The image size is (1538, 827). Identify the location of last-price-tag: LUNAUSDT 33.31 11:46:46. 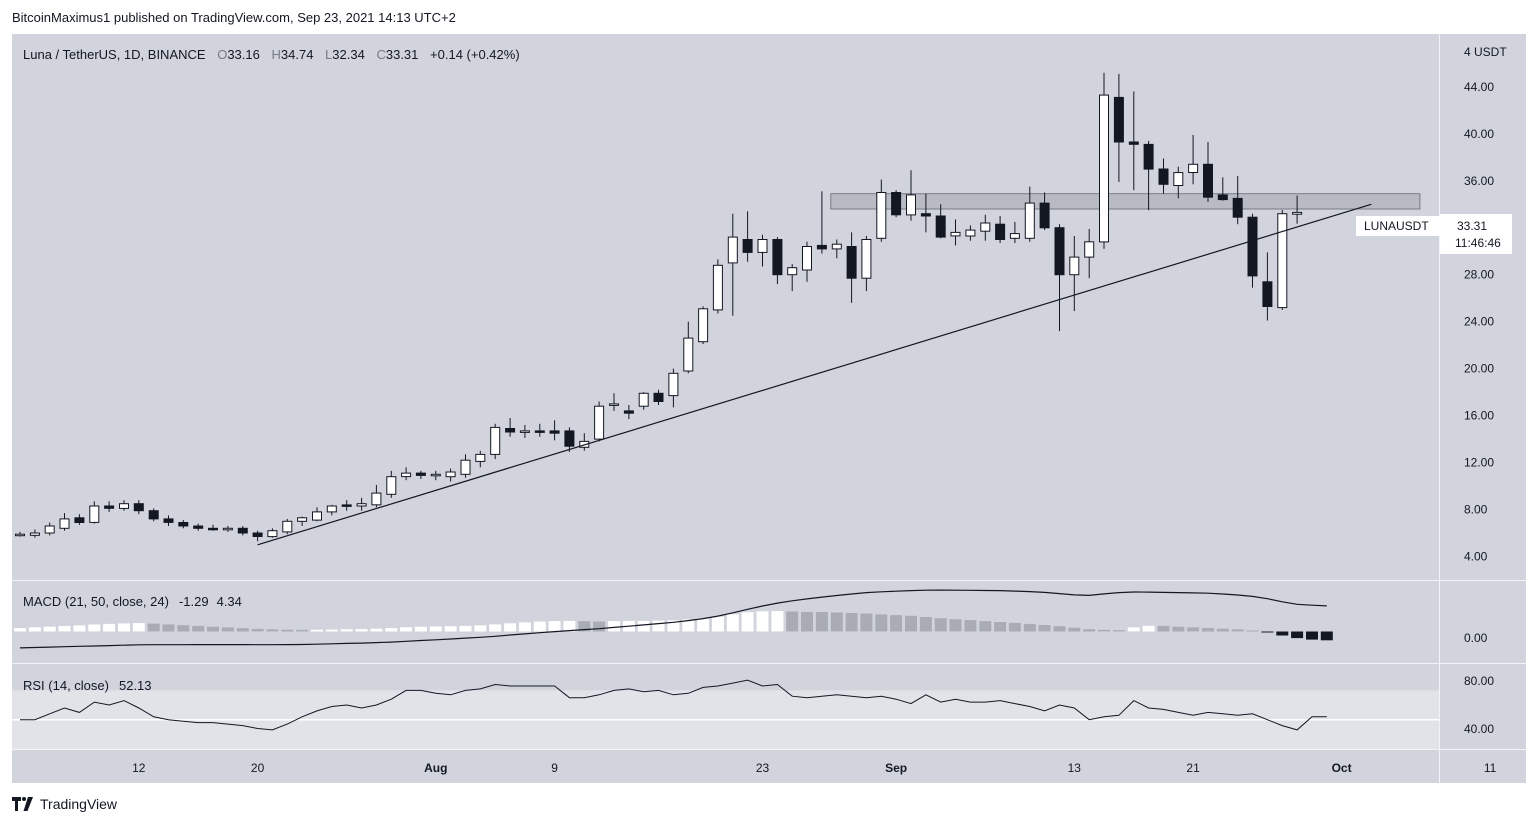
(1434, 234).